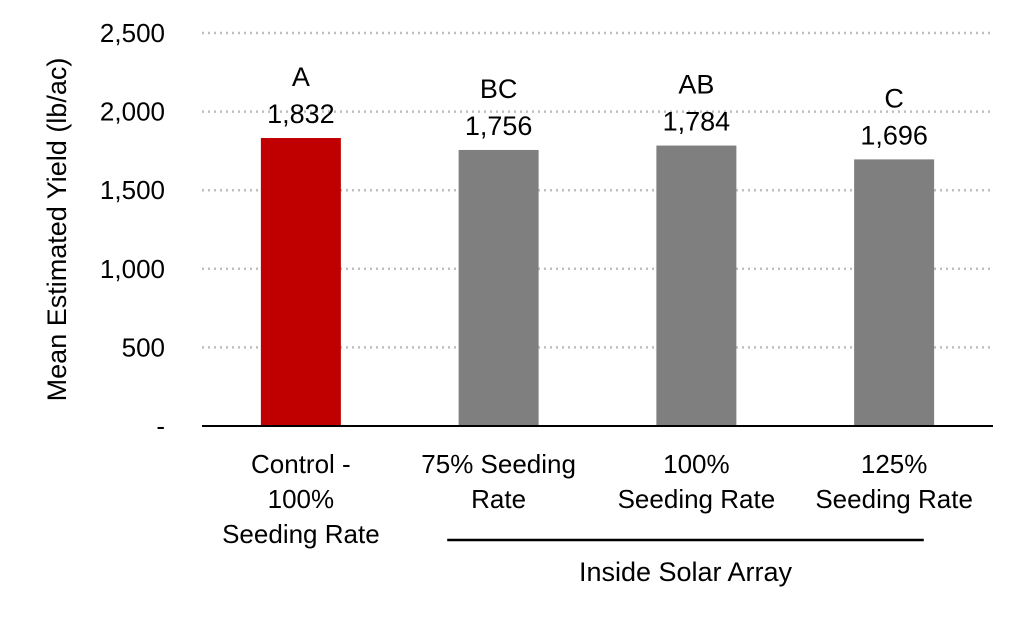 The width and height of the screenshot is (1026, 637). I want to click on category-label: Rate, so click(498, 499).